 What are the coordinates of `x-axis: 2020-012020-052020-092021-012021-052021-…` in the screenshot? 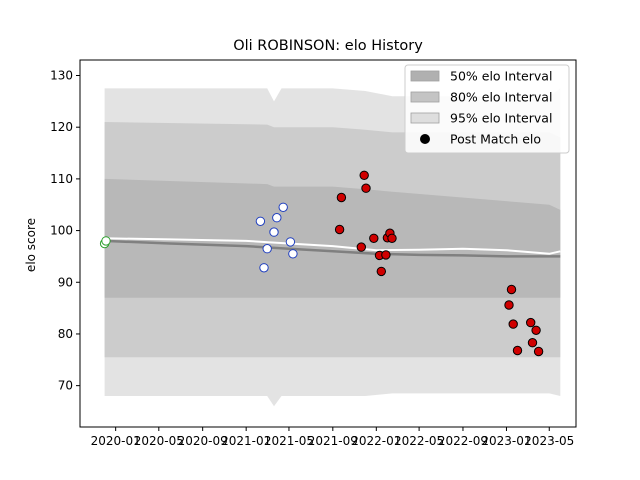 It's located at (332, 437).